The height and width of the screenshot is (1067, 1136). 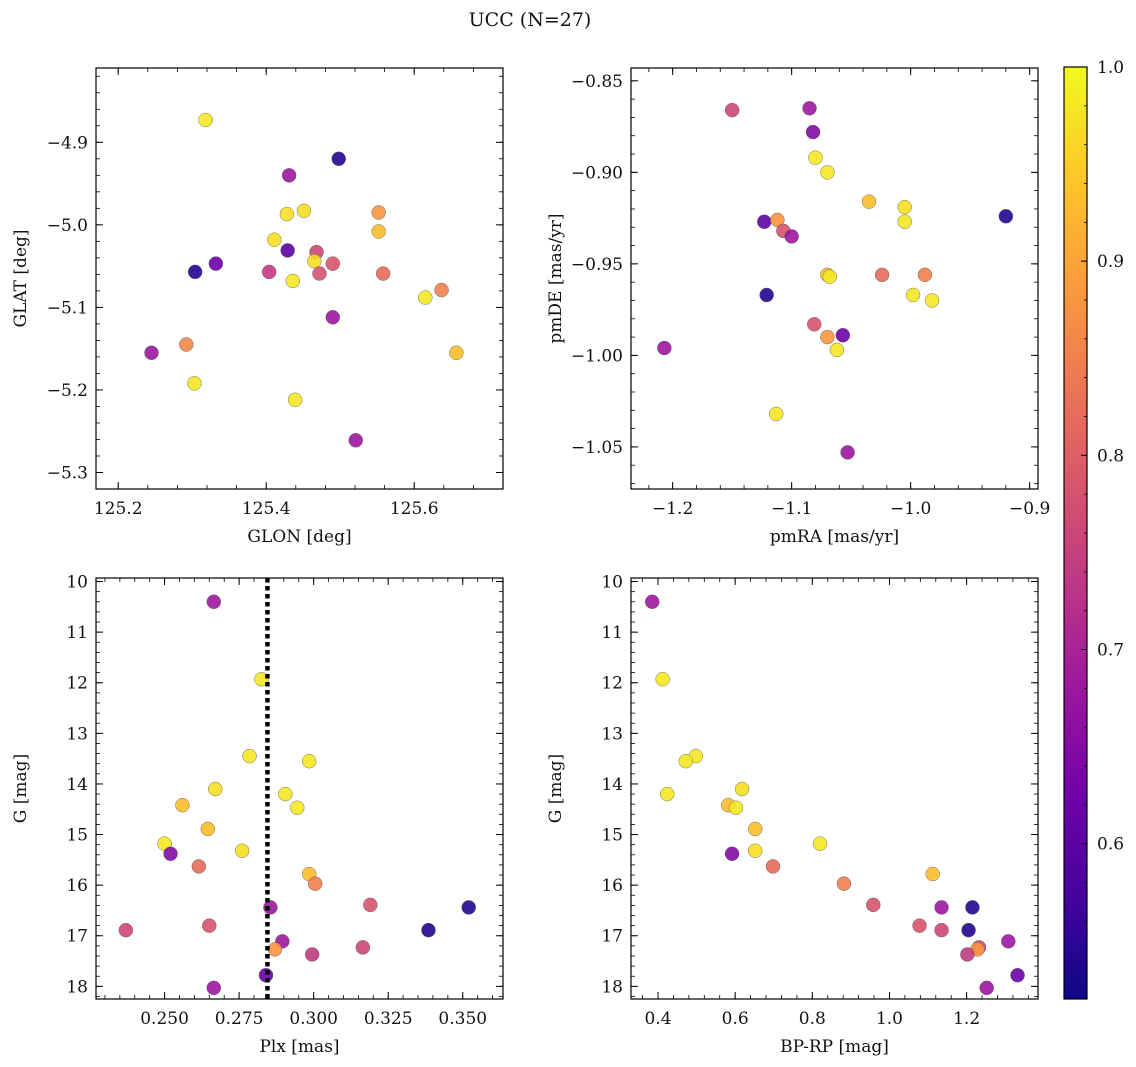 I want to click on x-tick-label: 1.0, so click(x=889, y=1019).